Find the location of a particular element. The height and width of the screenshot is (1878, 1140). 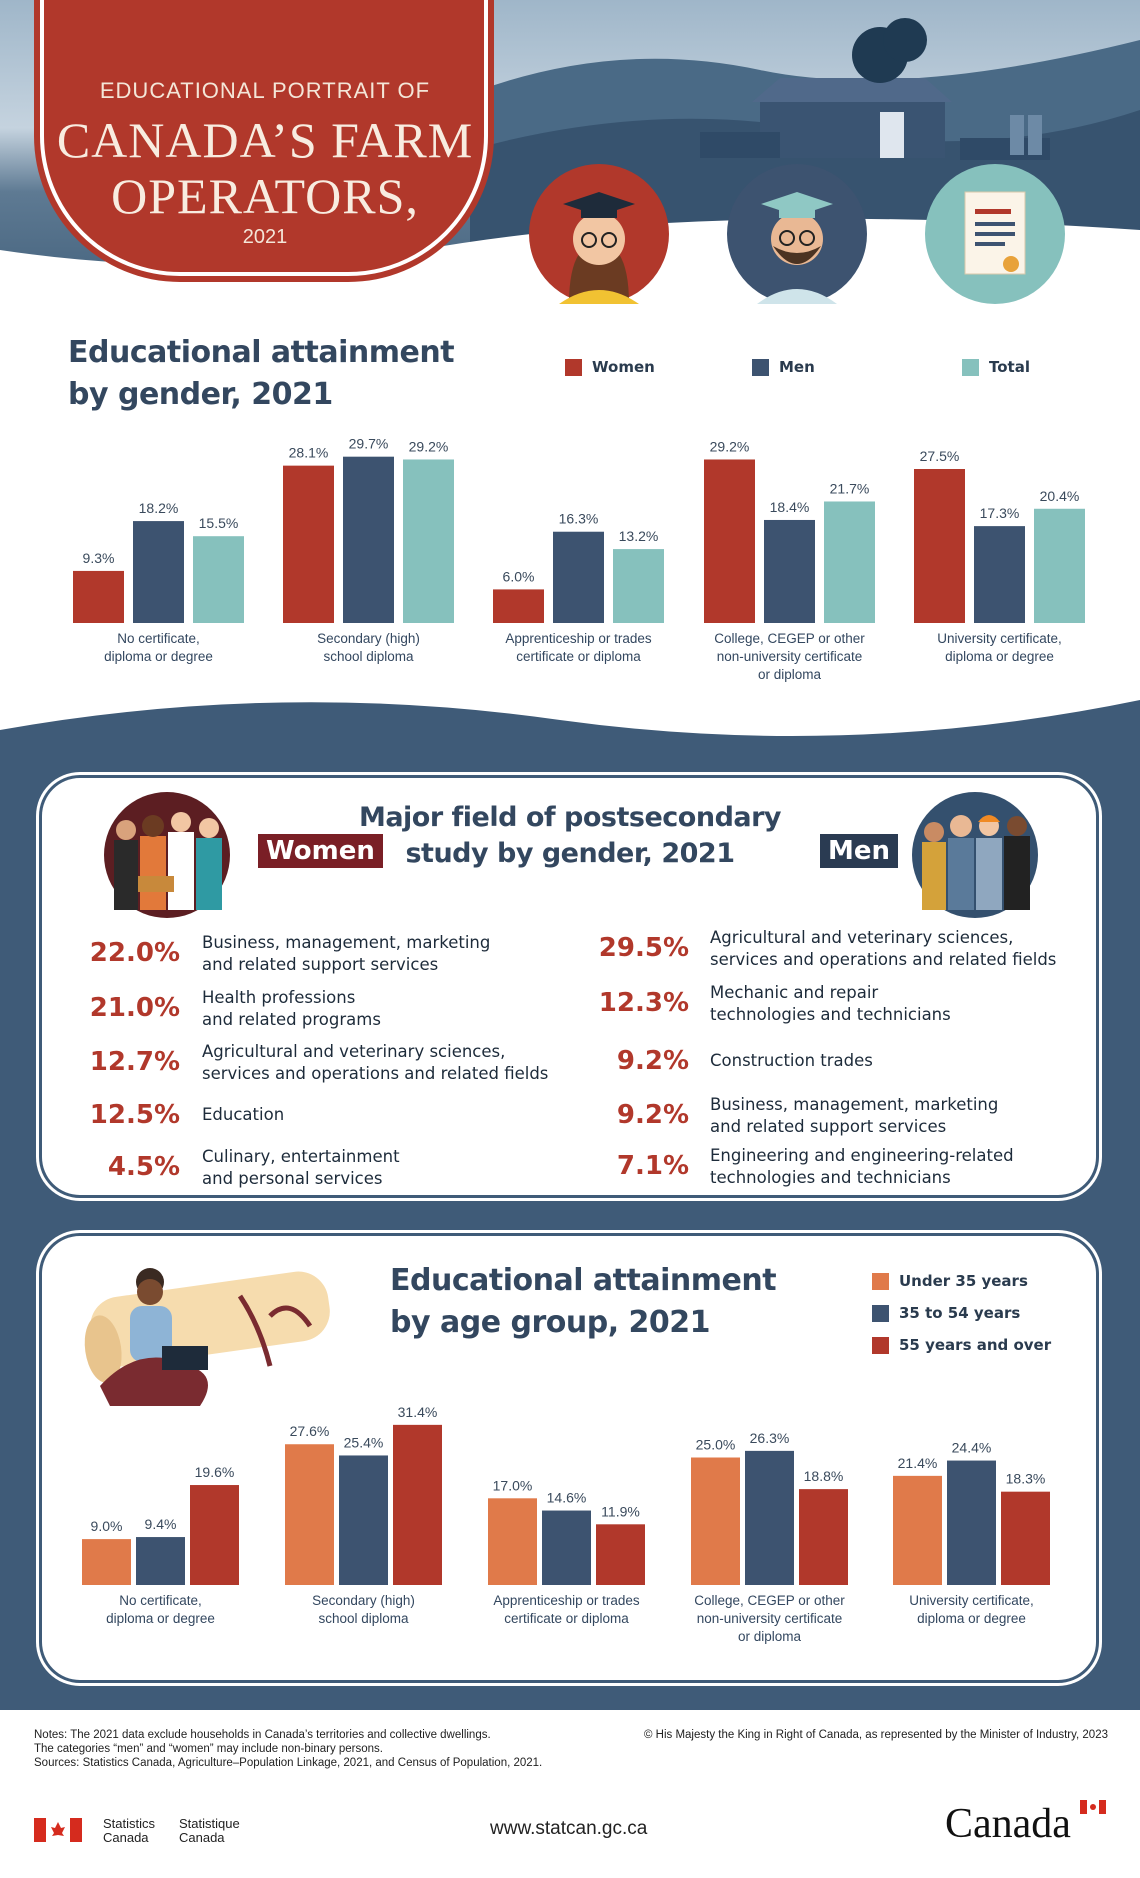

data-label: 31.4% is located at coordinates (418, 1412).